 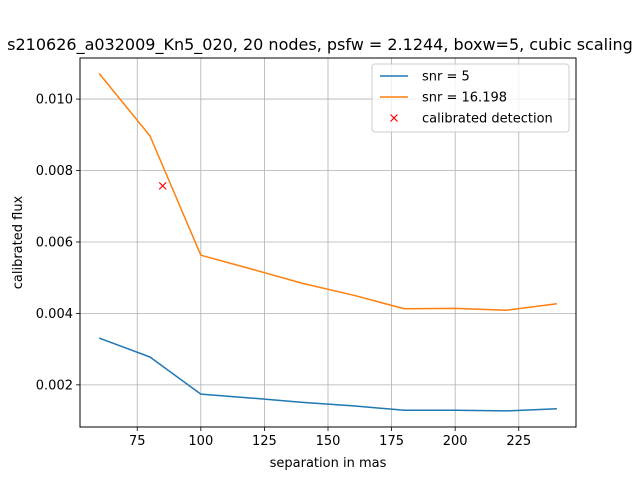 I want to click on x-tick-label: 200, so click(x=455, y=441).